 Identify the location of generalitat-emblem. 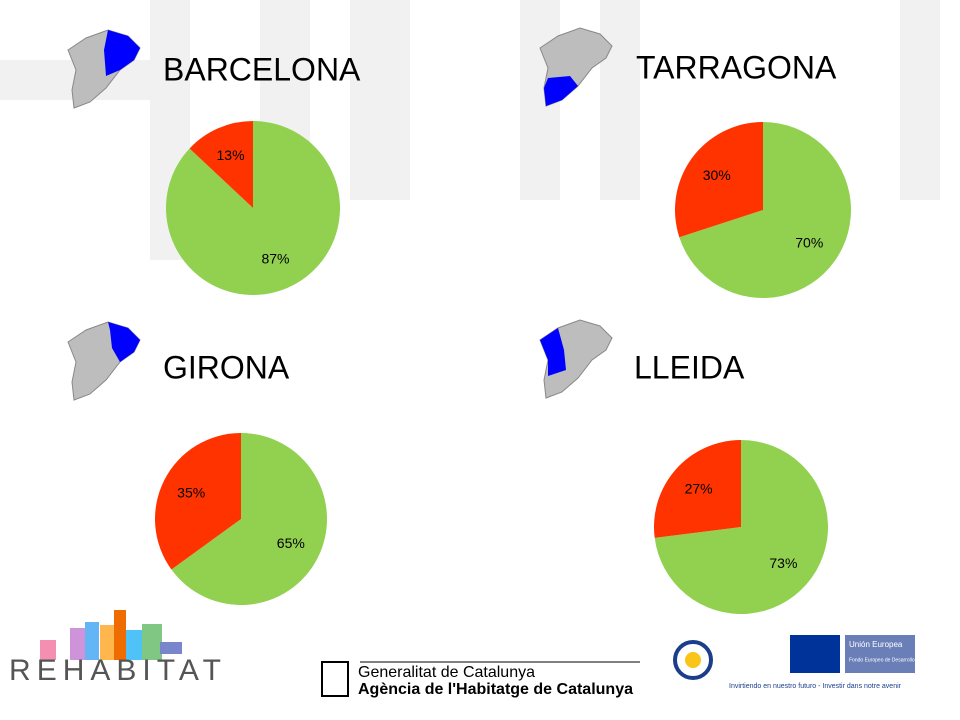
(335, 679).